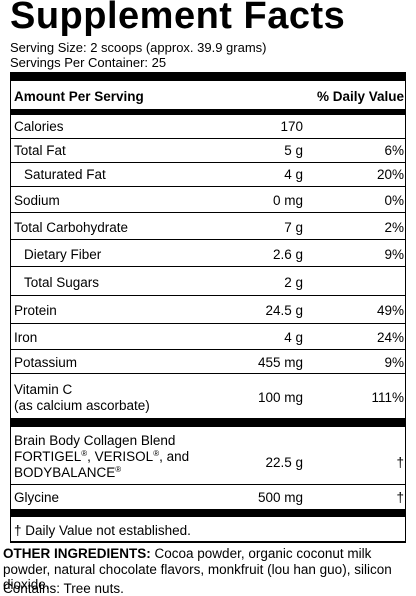 The image size is (416, 596). What do you see at coordinates (387, 397) in the screenshot?
I see `row-dv-vitamin-c: 111%` at bounding box center [387, 397].